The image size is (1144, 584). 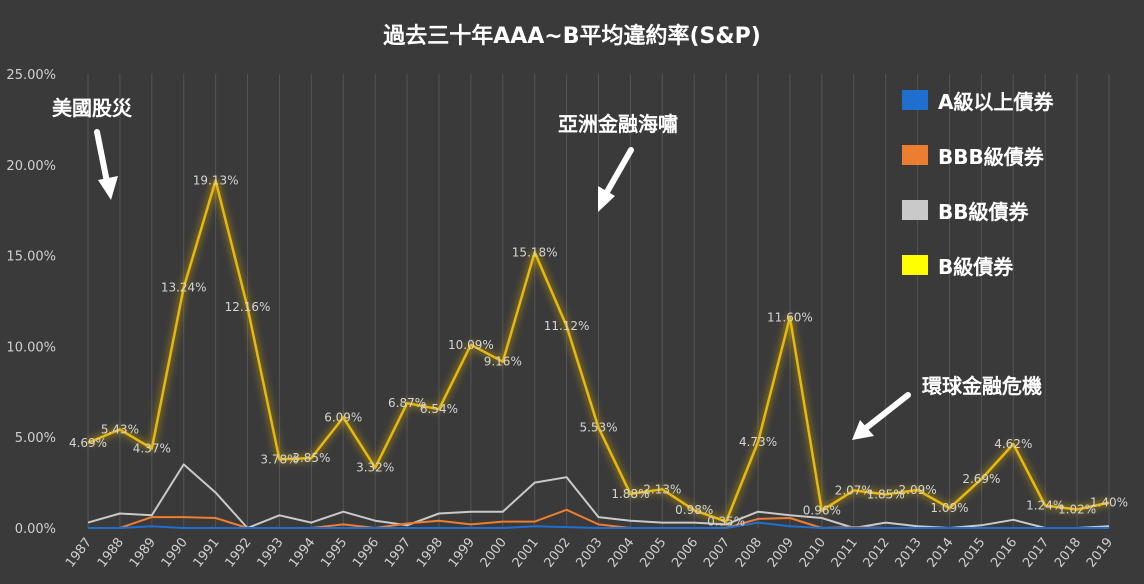 What do you see at coordinates (407, 403) in the screenshot?
I see `data-label-1997: 6.87%` at bounding box center [407, 403].